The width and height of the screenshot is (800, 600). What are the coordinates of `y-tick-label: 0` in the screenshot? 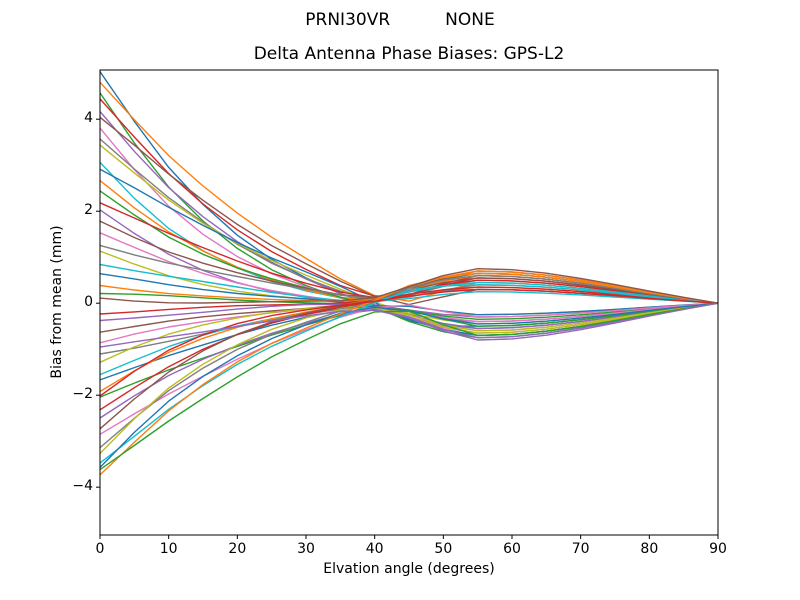 It's located at (88, 302).